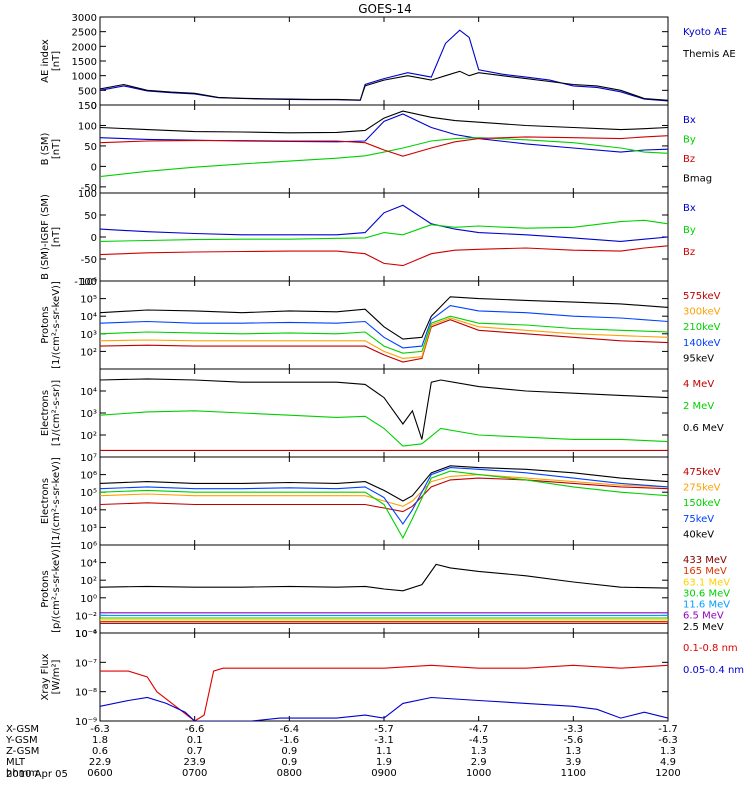 This screenshot has height=800, width=750. I want to click on x-tick-label: 1.3, so click(573, 751).